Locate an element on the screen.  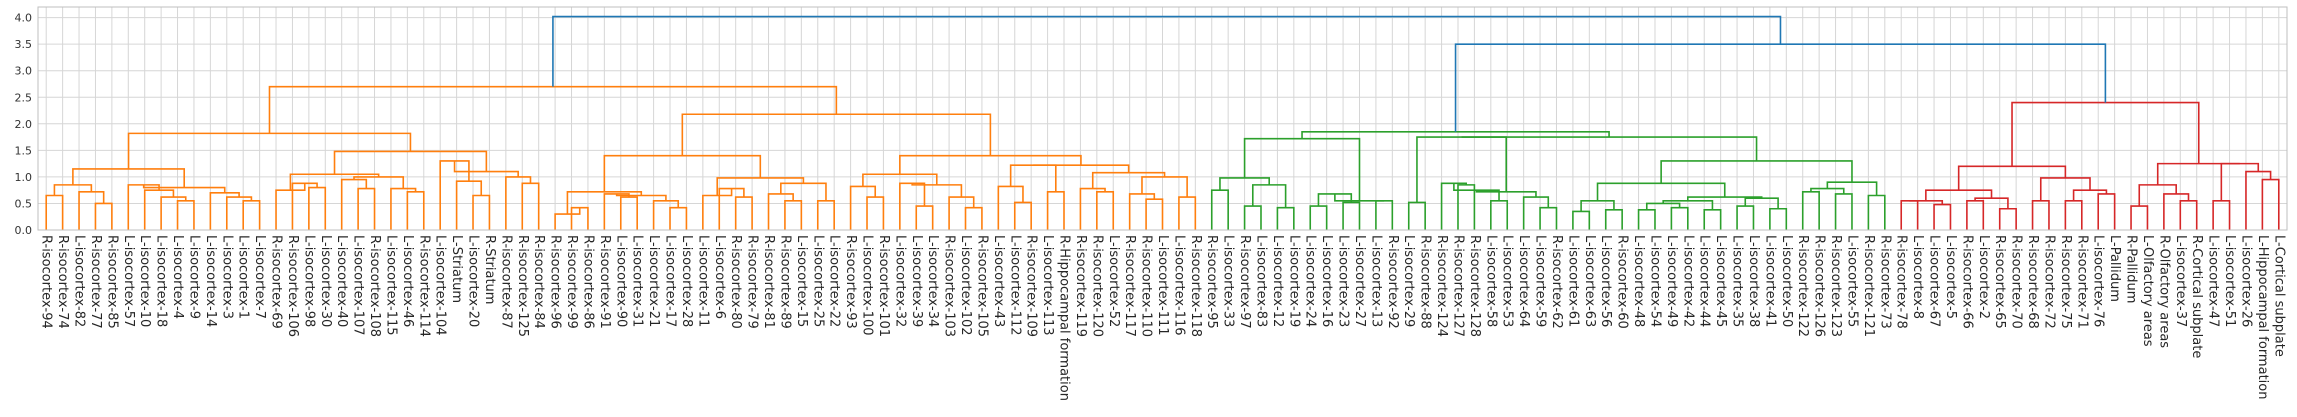
y-tick-label: 3.5 is located at coordinates (24, 44).